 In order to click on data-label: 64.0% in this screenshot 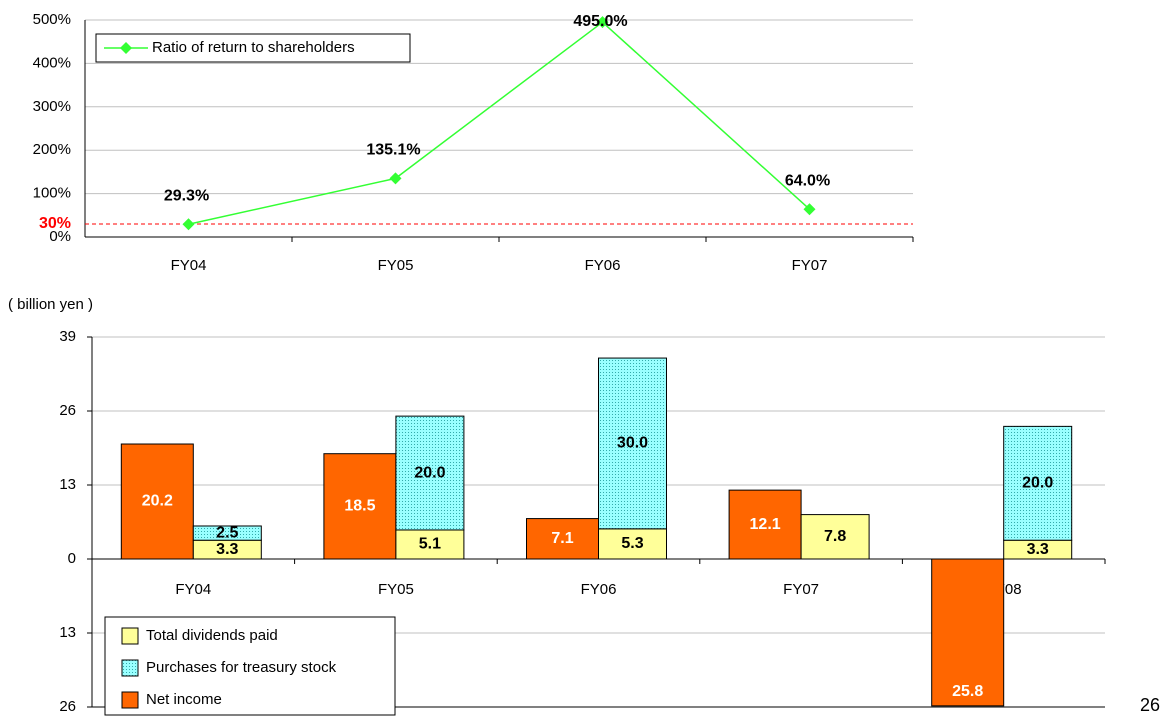, I will do `click(807, 180)`.